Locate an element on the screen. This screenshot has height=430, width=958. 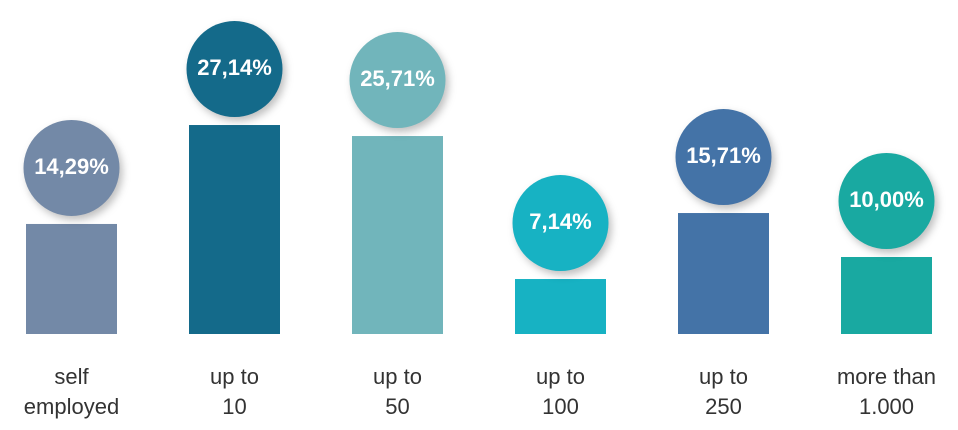
value-label: 15,71% is located at coordinates (723, 155).